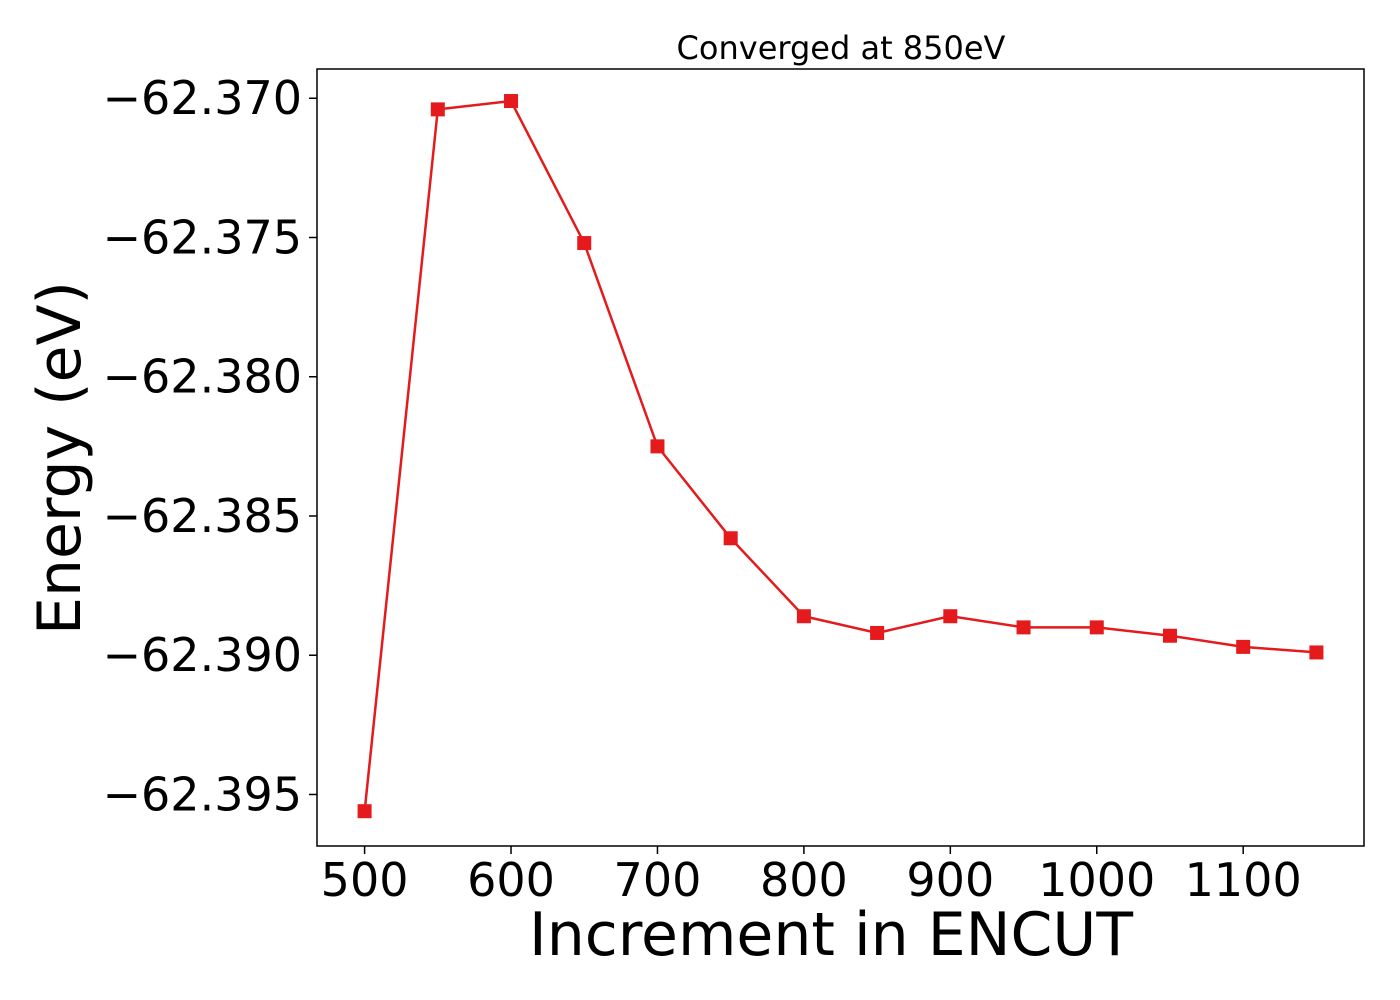 The height and width of the screenshot is (1000, 1400). What do you see at coordinates (841, 48) in the screenshot?
I see `chart-title: Converged at 850eV` at bounding box center [841, 48].